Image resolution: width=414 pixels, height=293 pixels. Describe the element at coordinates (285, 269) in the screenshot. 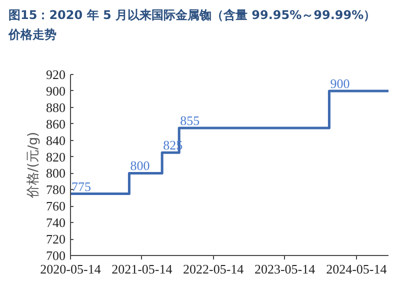

I see `x-tick-label: 2023-05-14` at that location.